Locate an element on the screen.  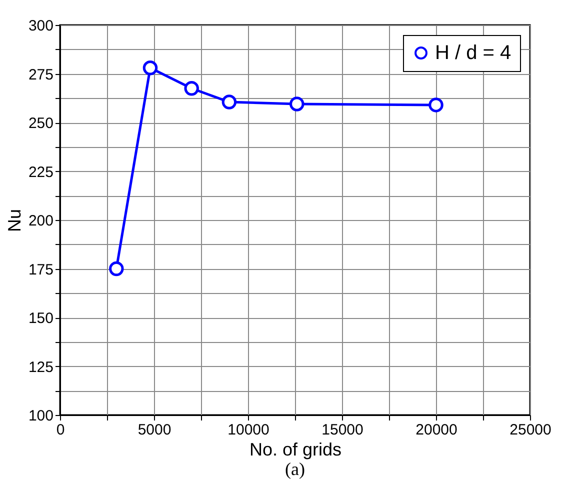
y-tick-label: 275 is located at coordinates (41, 75).